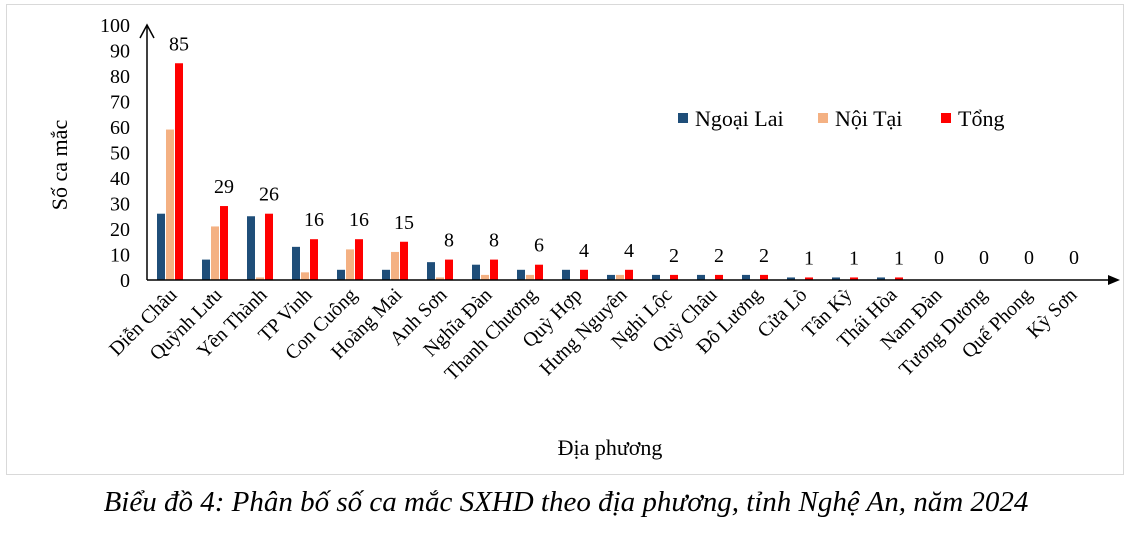  Describe the element at coordinates (120, 77) in the screenshot. I see `y-tick-label: 80` at that location.